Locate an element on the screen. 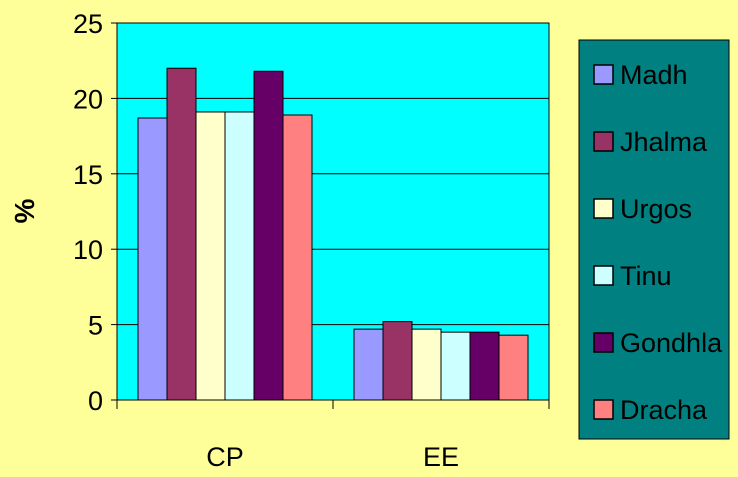 The height and width of the screenshot is (477, 738). y-tick-label: 5 is located at coordinates (95, 326).